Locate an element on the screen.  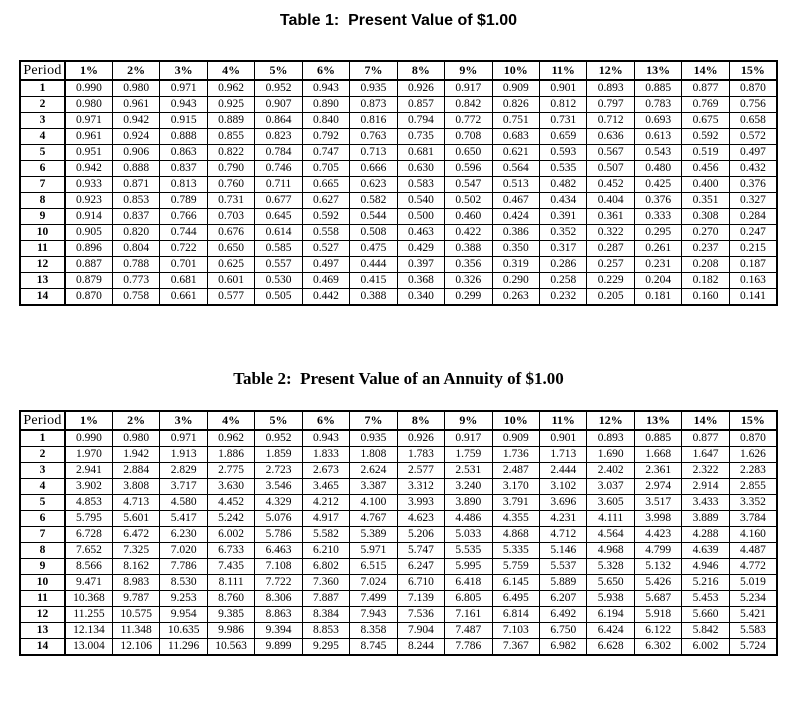
value-cell: 5.537 is located at coordinates (563, 566).